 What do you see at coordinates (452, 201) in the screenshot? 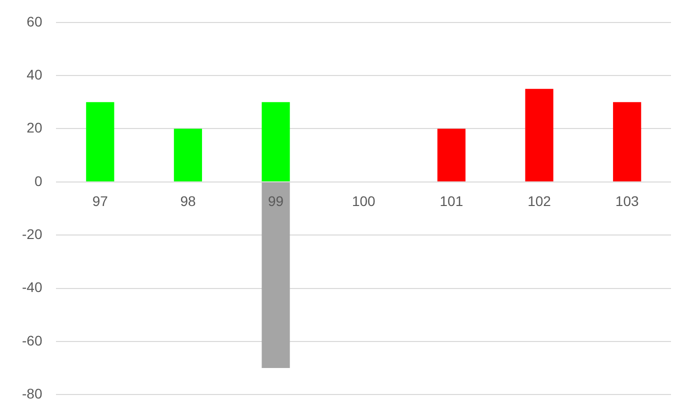
I see `x-tick-label: 101` at bounding box center [452, 201].